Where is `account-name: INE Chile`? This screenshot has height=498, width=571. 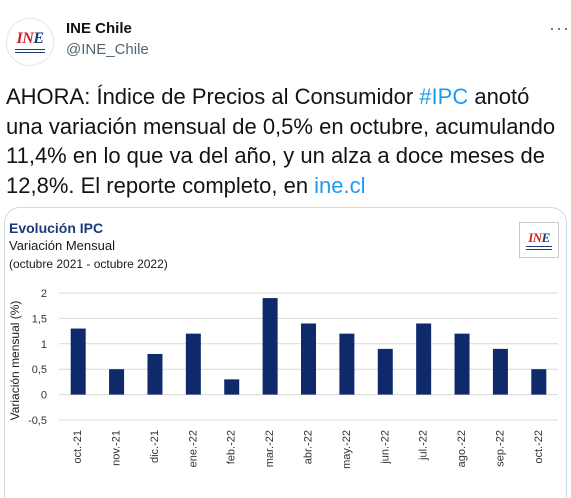
account-name: INE Chile is located at coordinates (99, 28).